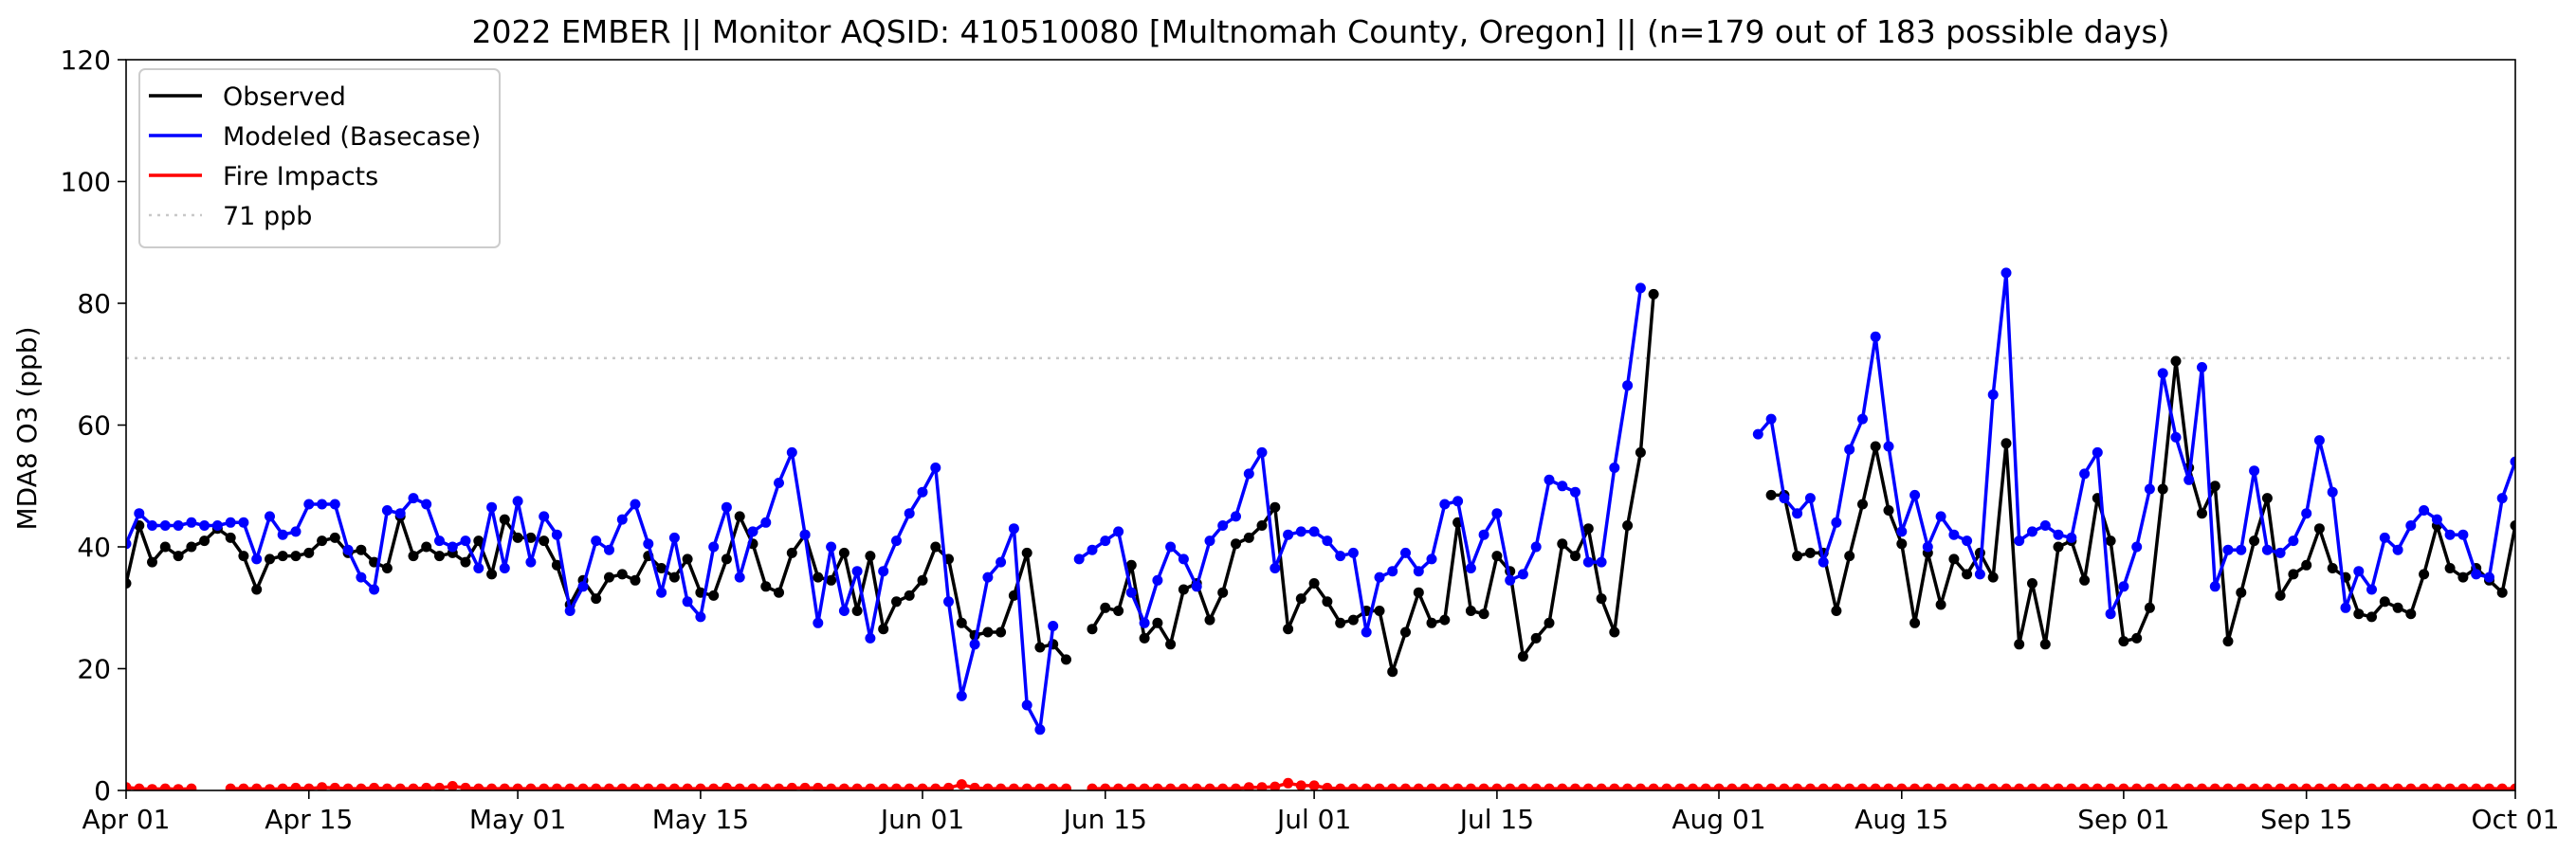  I want to click on x-tick-label: Apr 01, so click(126, 819).